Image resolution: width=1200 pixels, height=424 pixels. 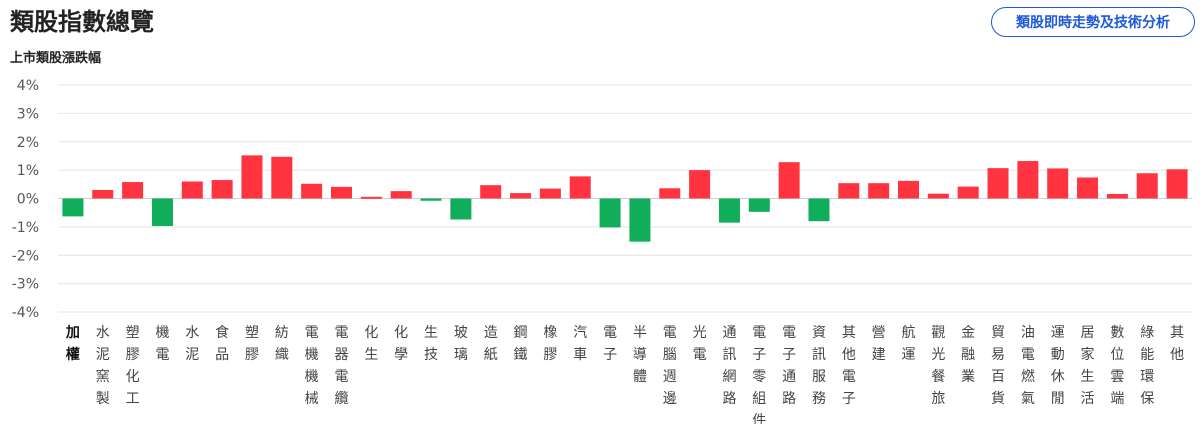 I want to click on y-tick-label: -1%, so click(x=25, y=228).